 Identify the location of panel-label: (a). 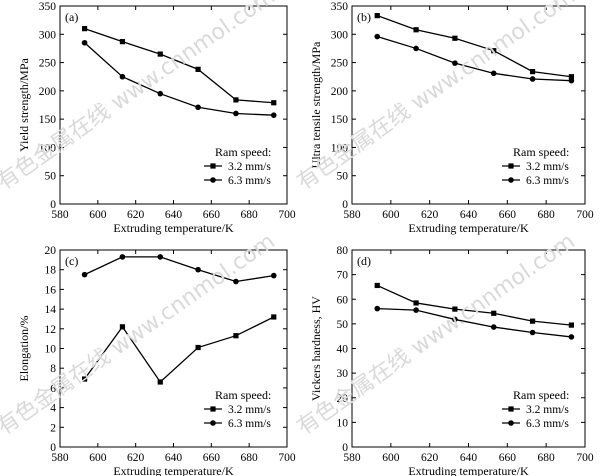
(71, 17).